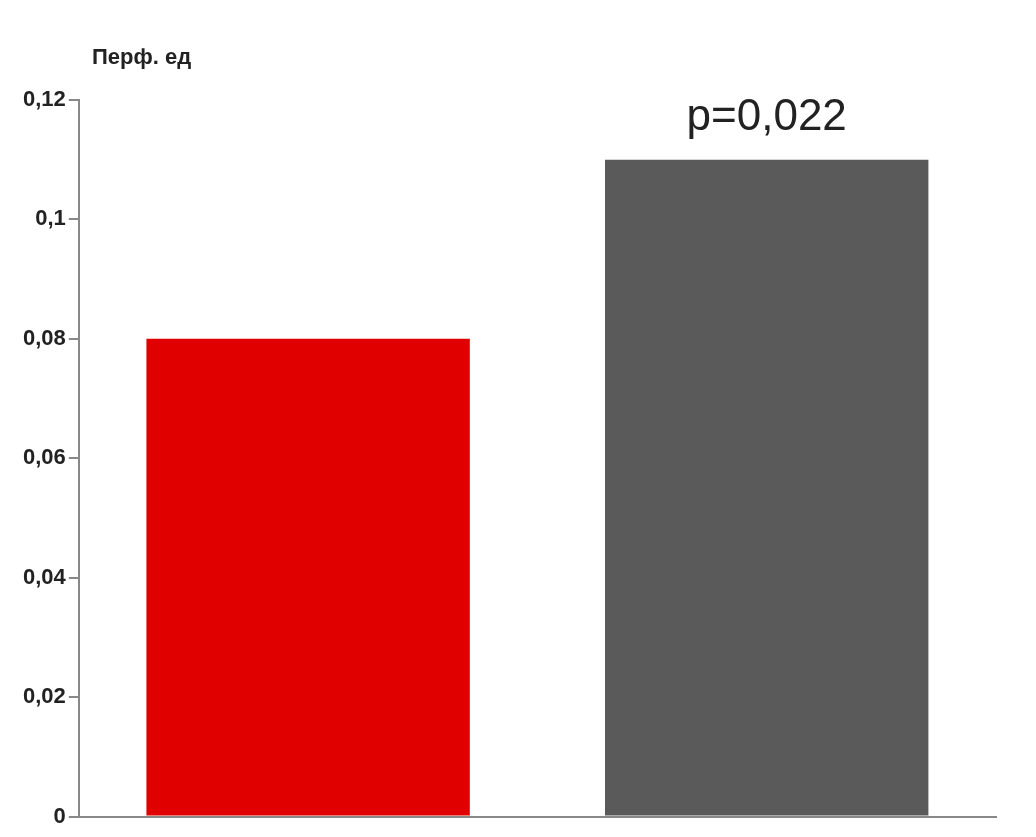 Image resolution: width=1036 pixels, height=837 pixels. What do you see at coordinates (59, 815) in the screenshot?
I see `y-tick-label: 0` at bounding box center [59, 815].